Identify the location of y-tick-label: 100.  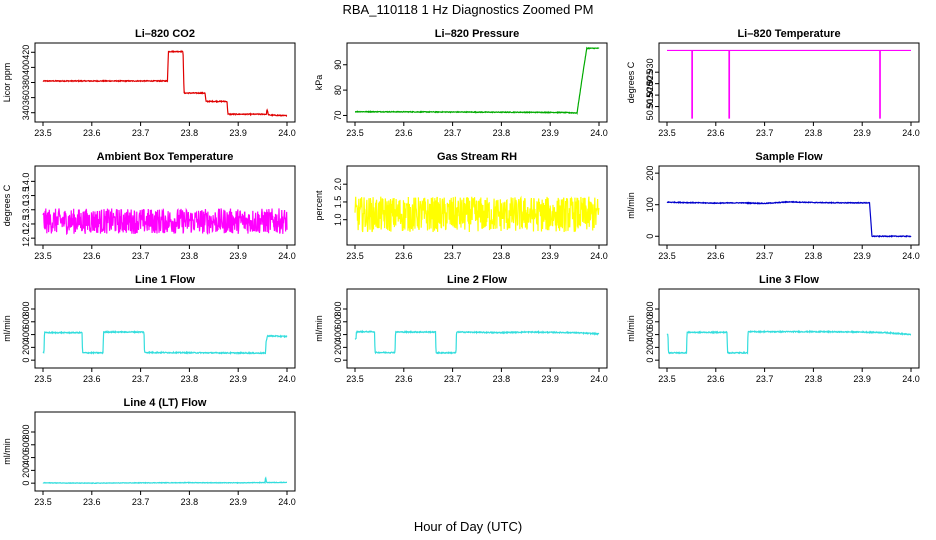
(650, 204).